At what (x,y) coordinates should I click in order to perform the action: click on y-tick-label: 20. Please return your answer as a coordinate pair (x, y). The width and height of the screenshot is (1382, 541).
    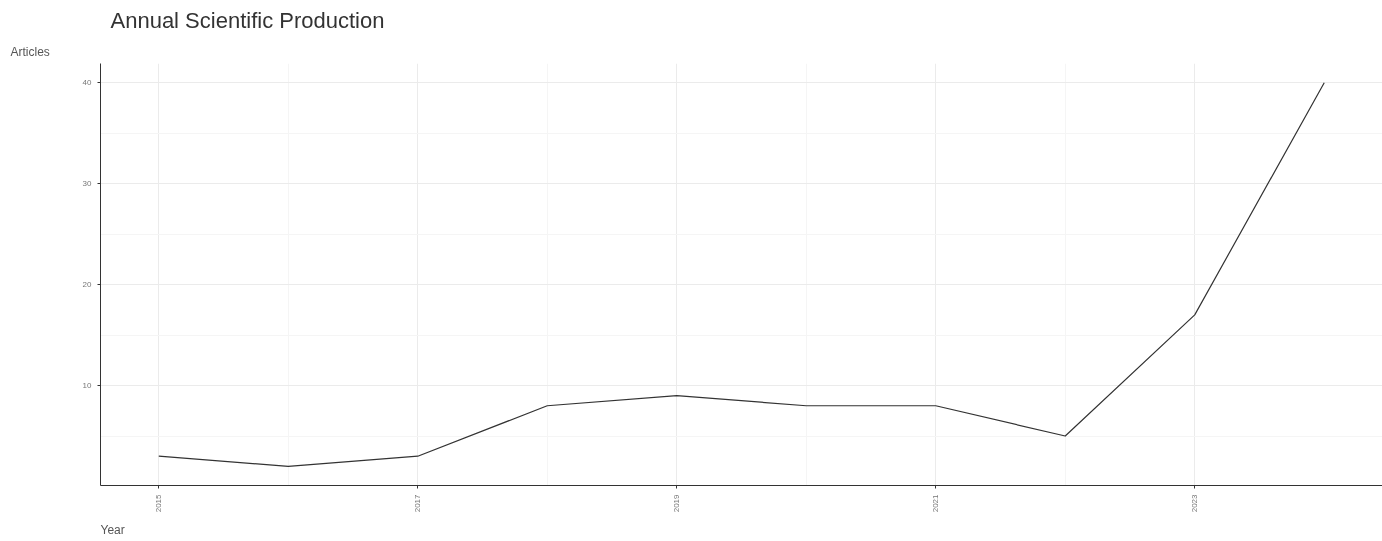
    Looking at the image, I should click on (87, 285).